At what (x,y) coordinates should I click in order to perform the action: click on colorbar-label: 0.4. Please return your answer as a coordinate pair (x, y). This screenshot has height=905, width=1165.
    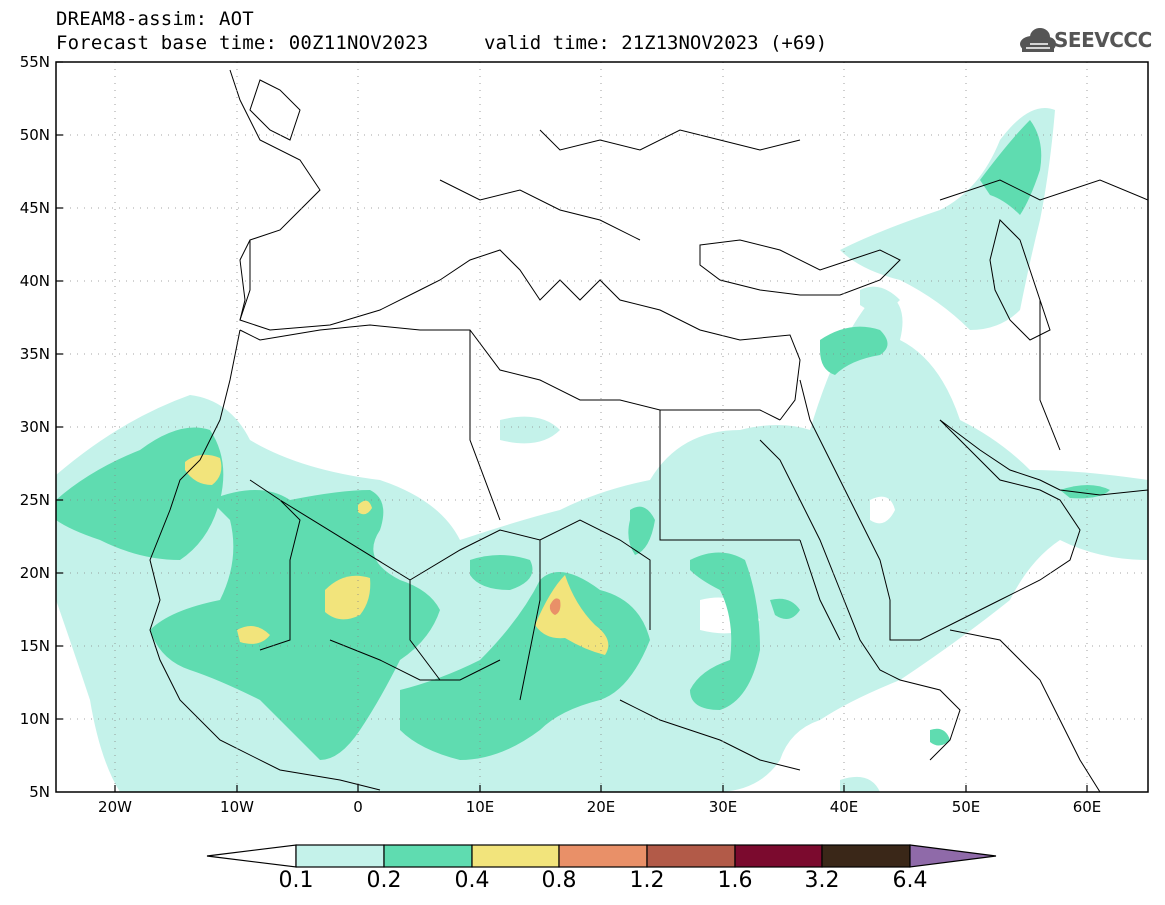
    Looking at the image, I should click on (472, 880).